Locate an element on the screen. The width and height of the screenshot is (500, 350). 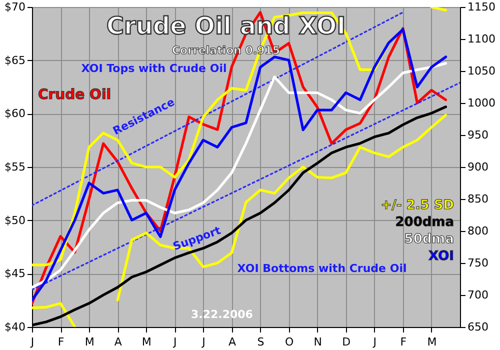
y-tick-label: $40 is located at coordinates (15, 327).